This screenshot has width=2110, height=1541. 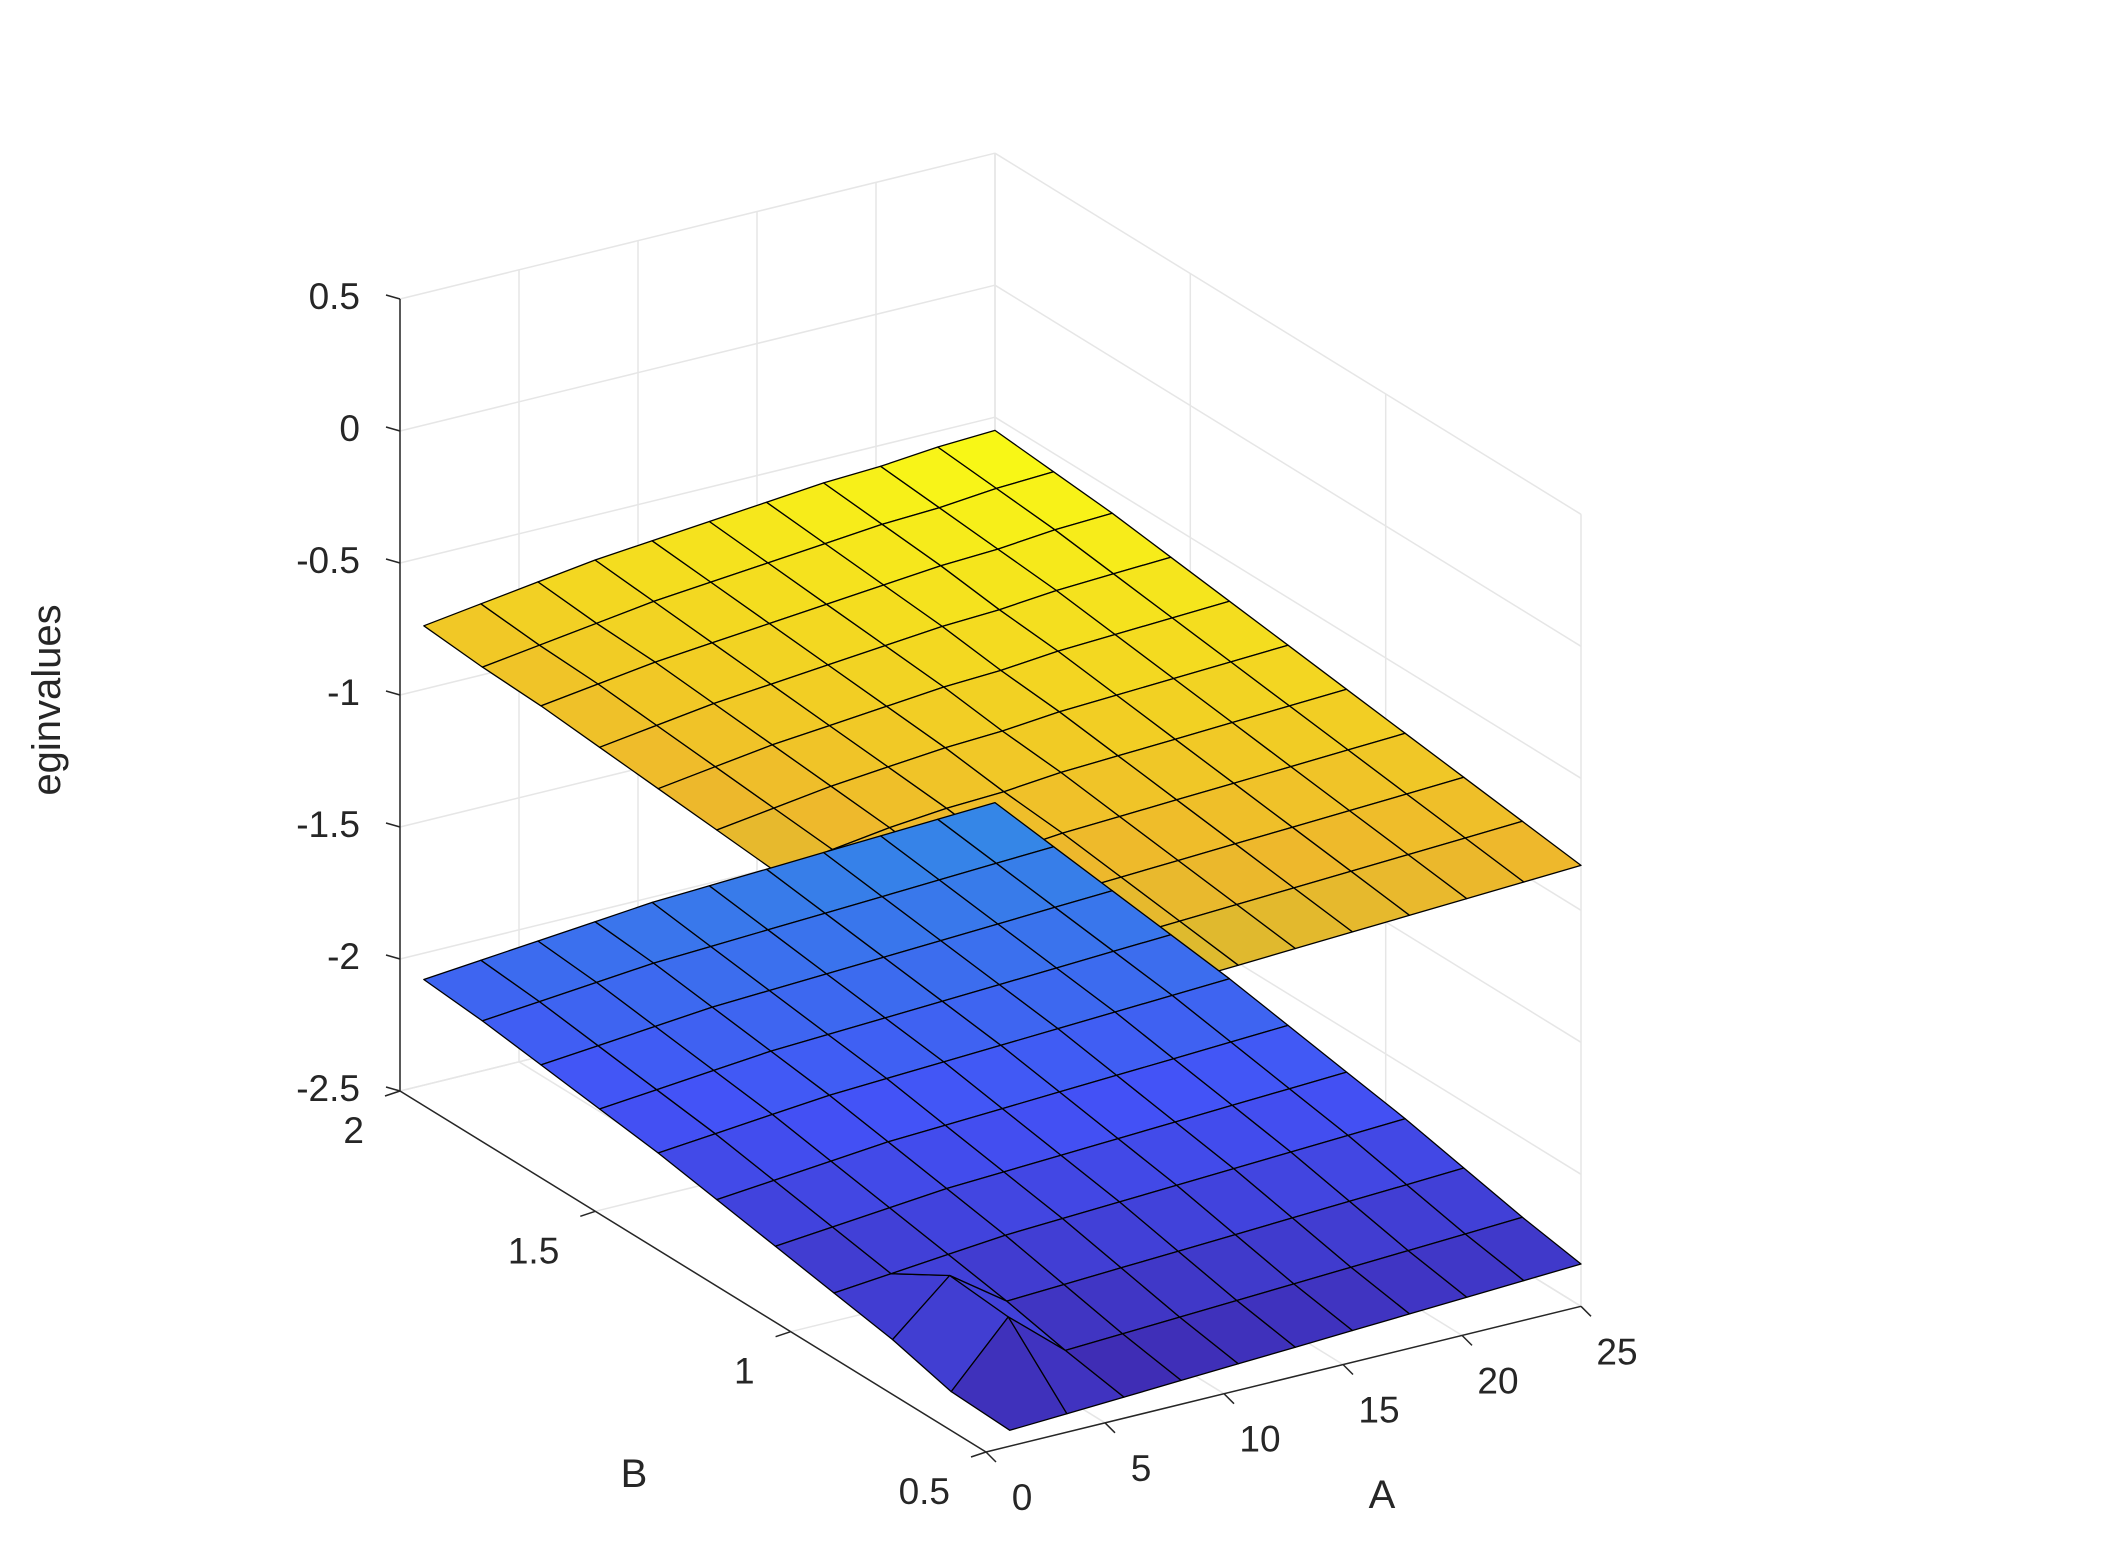 What do you see at coordinates (1022, 1497) in the screenshot?
I see `x-tick-label: 0` at bounding box center [1022, 1497].